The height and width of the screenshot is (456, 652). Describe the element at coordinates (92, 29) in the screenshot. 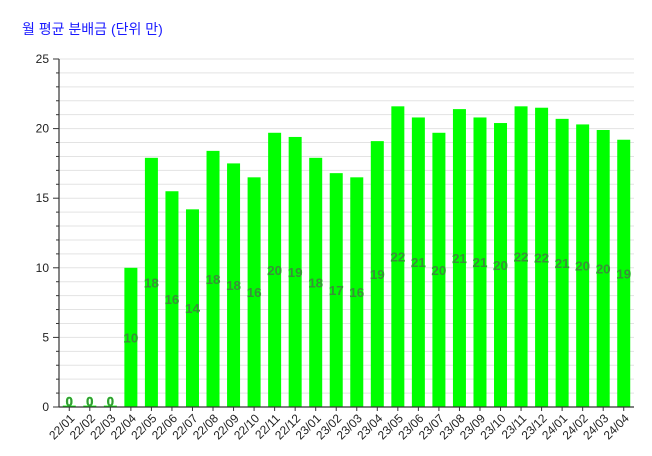

I see `chart-title: 월 평균 분배금 (단위 만)` at that location.